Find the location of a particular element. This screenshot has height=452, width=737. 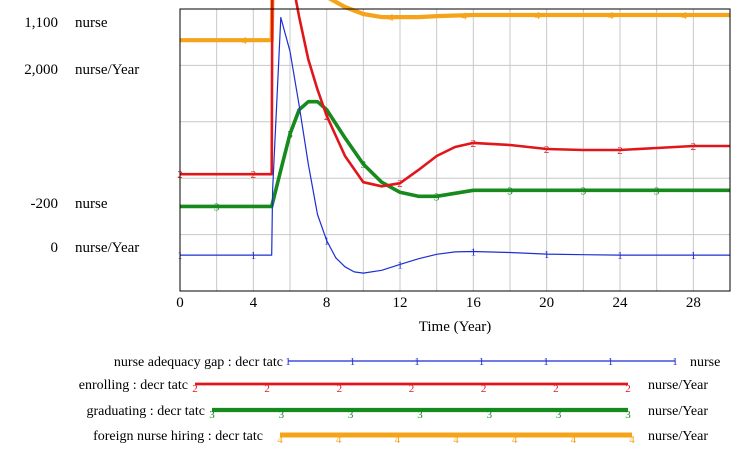

x-tick-label: 20 is located at coordinates (546, 303).